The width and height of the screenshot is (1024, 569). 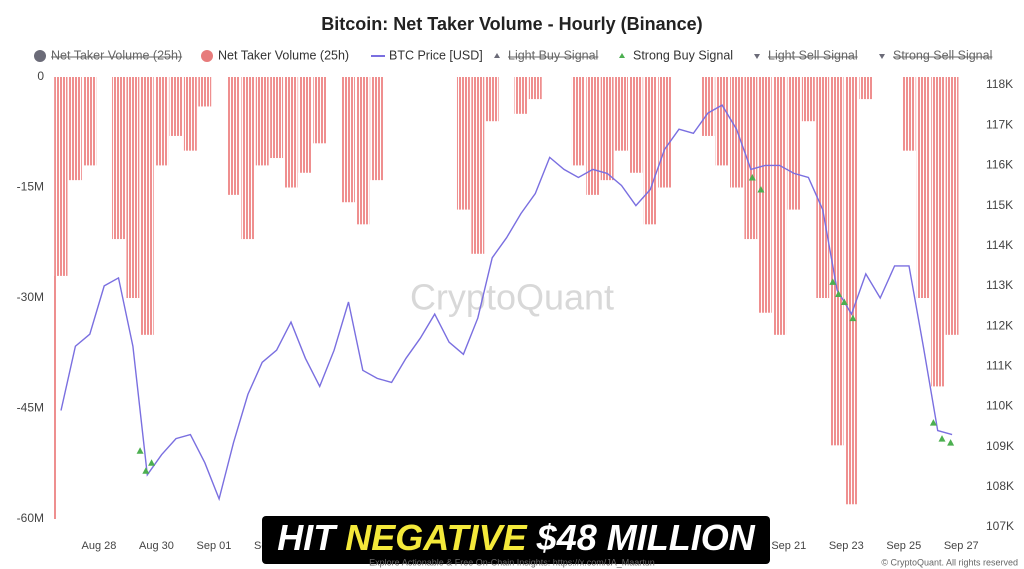 I want to click on y2-tick-label: 114K, so click(x=999, y=245).